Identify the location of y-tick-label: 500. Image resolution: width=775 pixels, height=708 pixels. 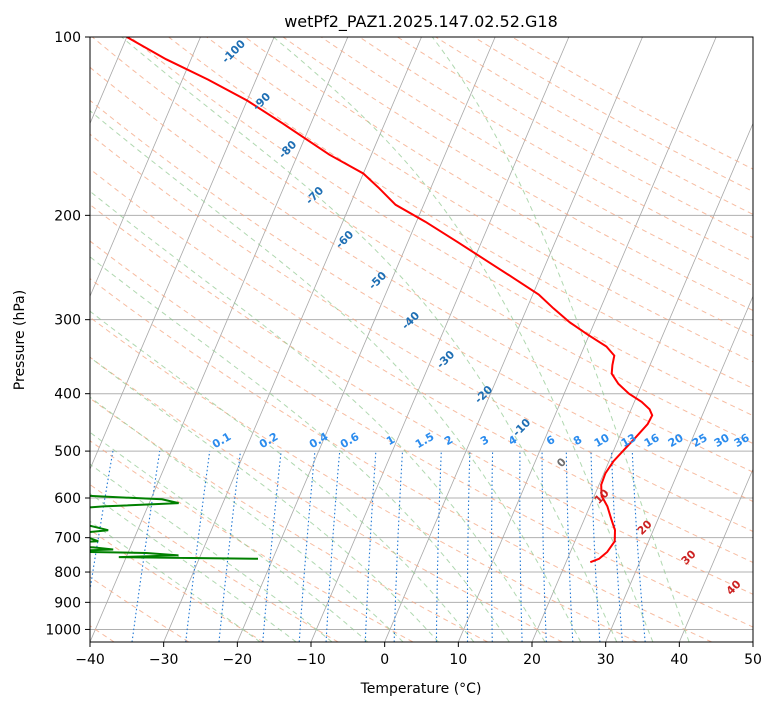
(67, 452).